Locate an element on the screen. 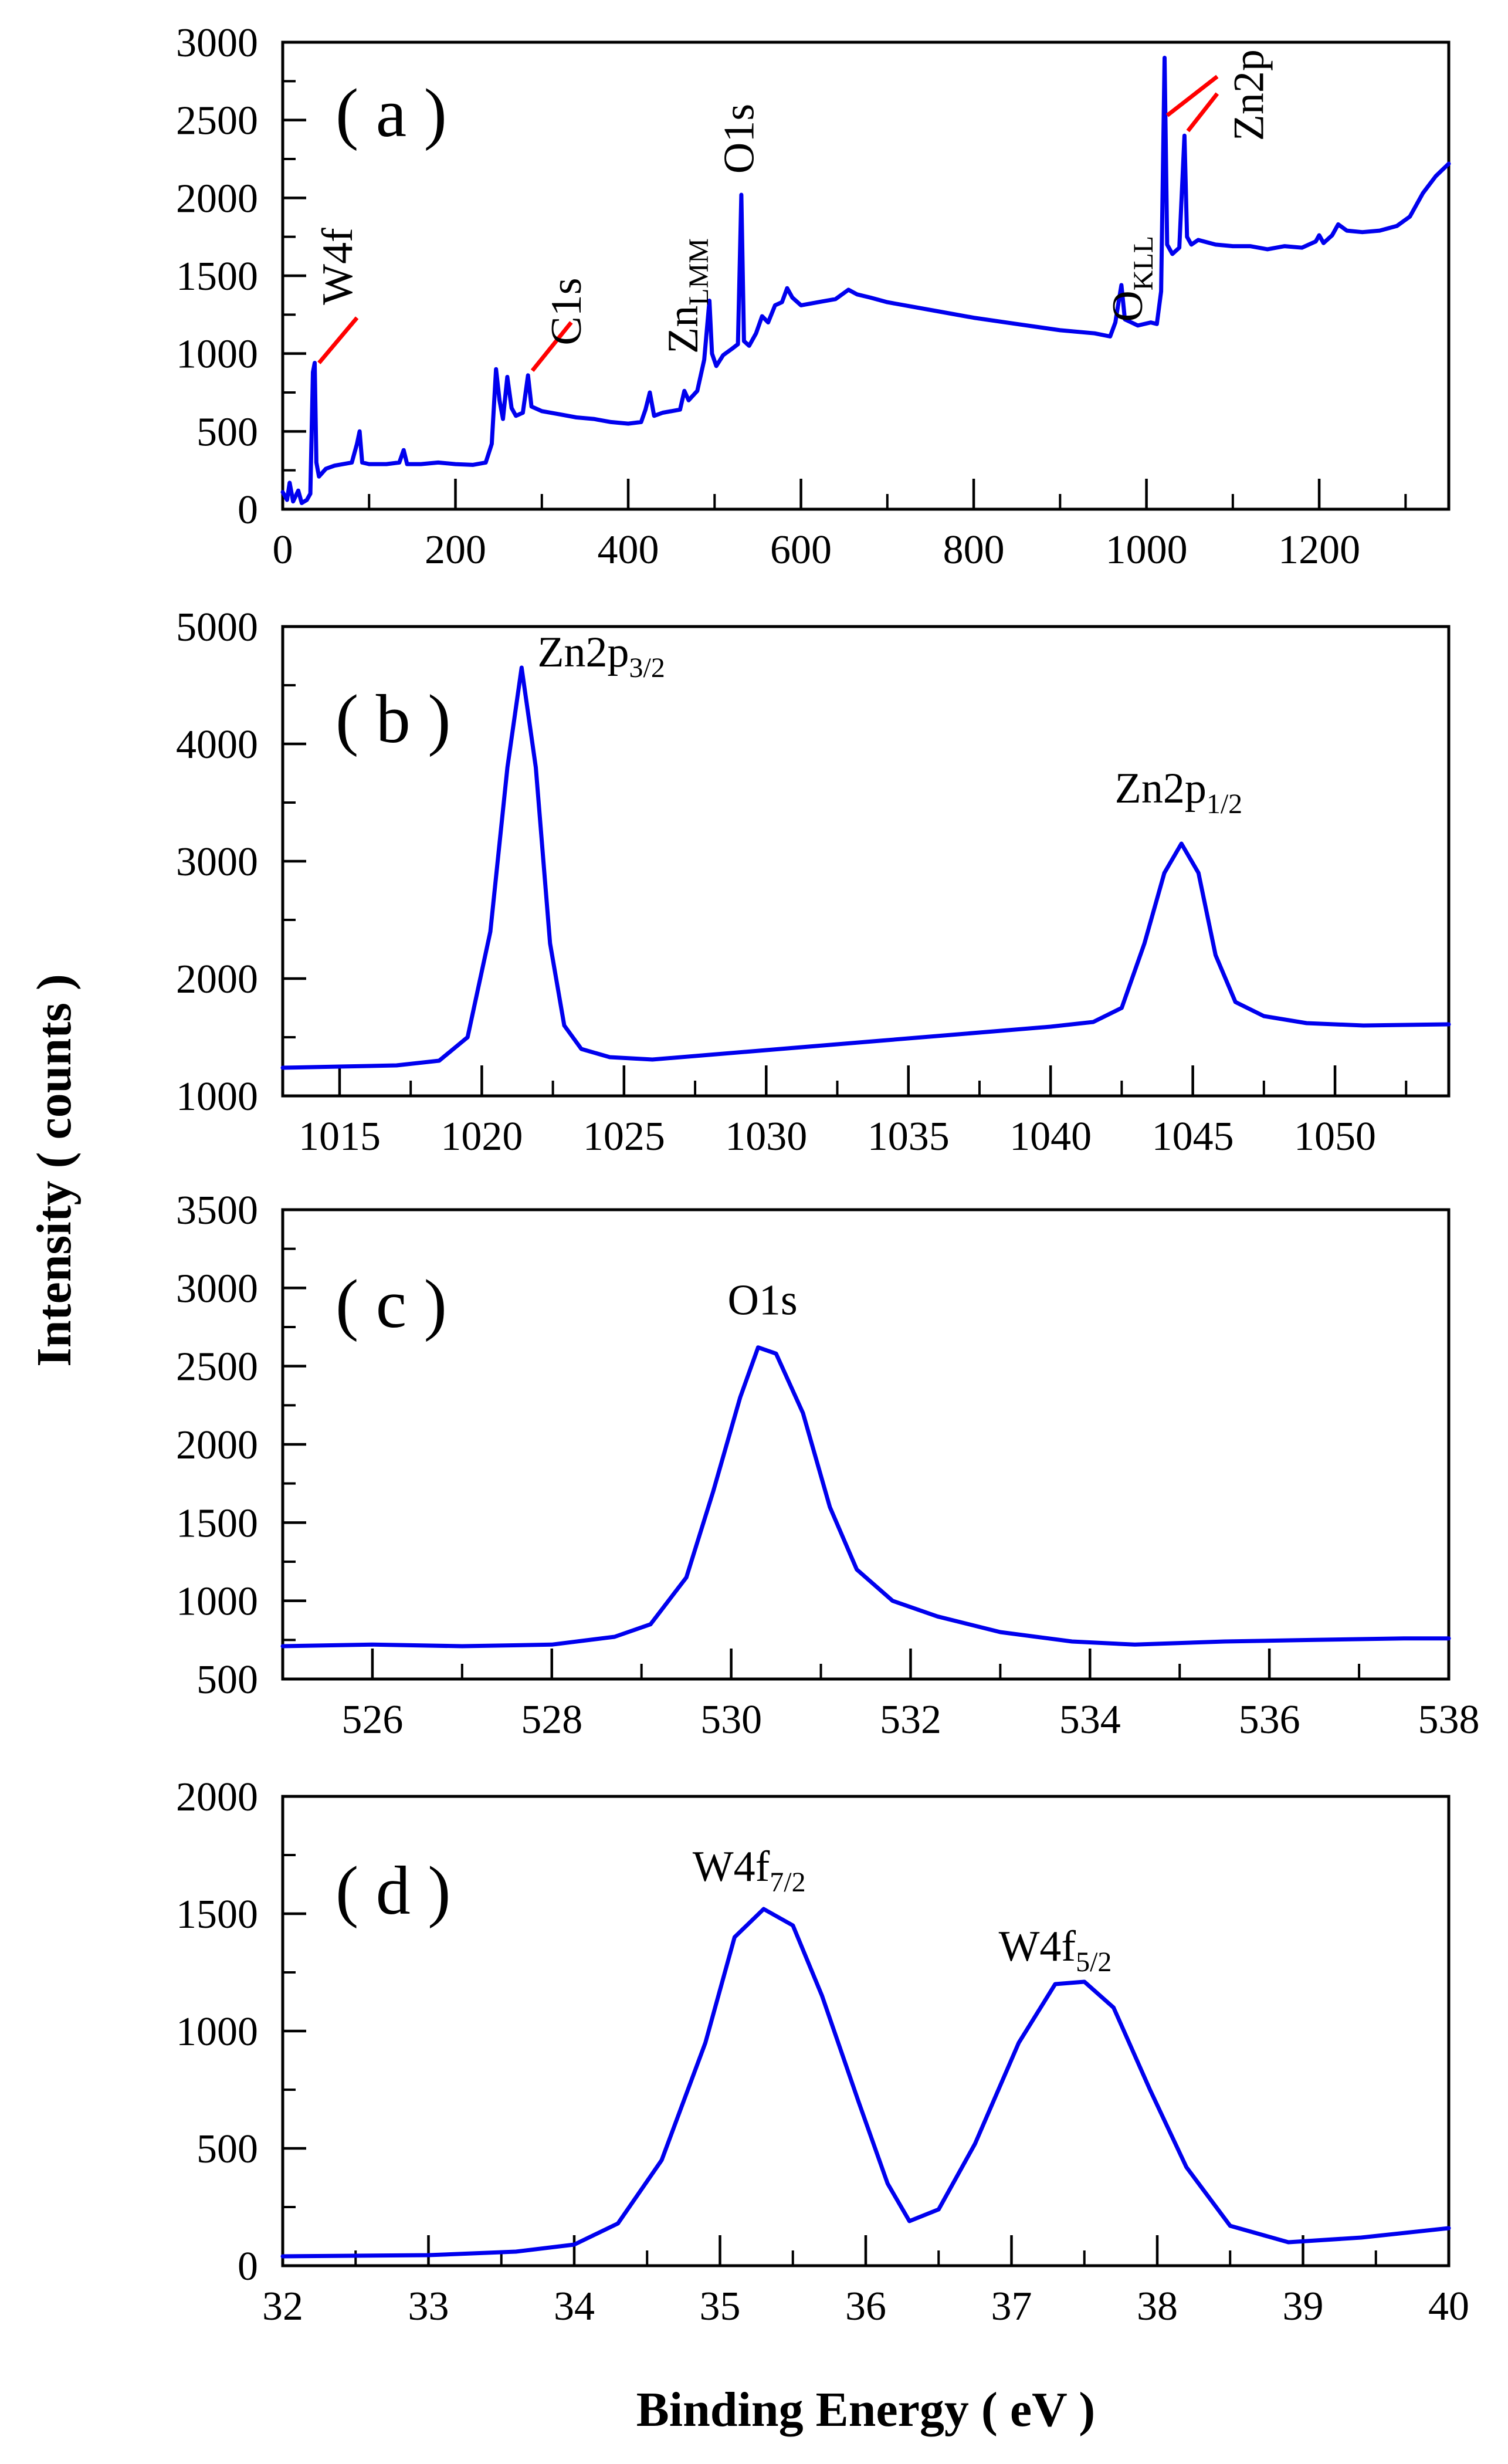  y-axis-title: Intensity ( counts ) is located at coordinates (54, 1170).